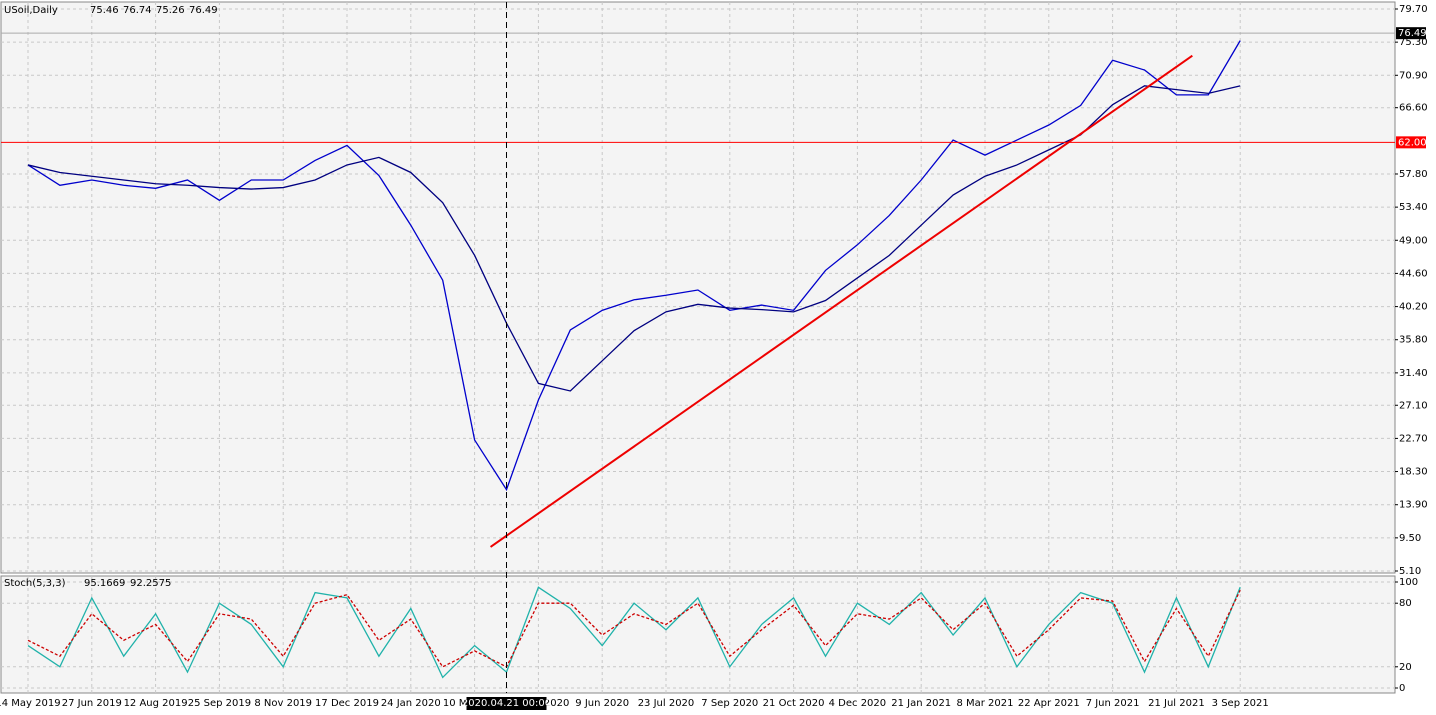 Image resolution: width=1436 pixels, height=715 pixels. What do you see at coordinates (283, 703) in the screenshot?
I see `x-tick-label: 8 Nov 2019` at bounding box center [283, 703].